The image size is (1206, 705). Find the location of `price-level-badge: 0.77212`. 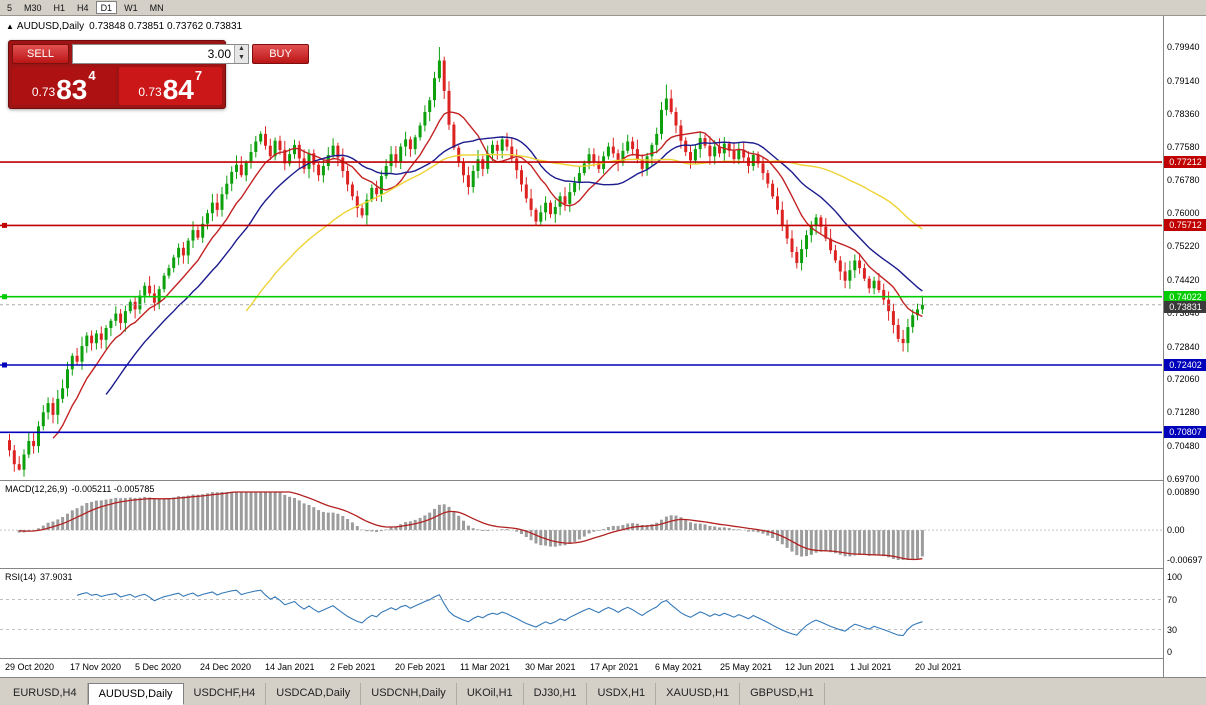

price-level-badge: 0.77212 is located at coordinates (1185, 162).